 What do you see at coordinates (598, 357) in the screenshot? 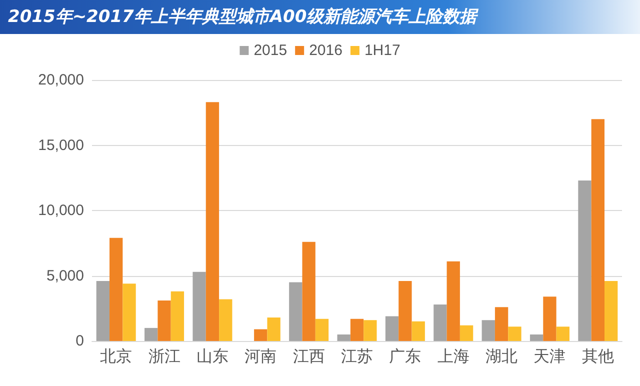
I see `x-tick-label: 其他` at bounding box center [598, 357].